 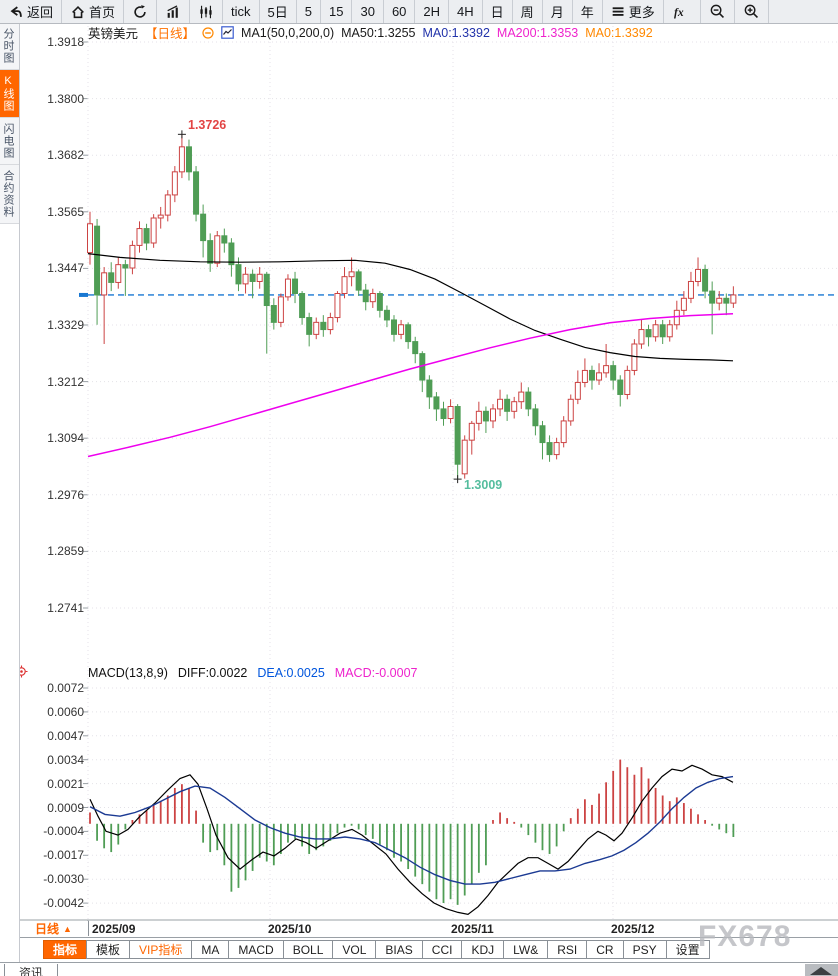 I want to click on indicator-tab-BOLL: BOLL, so click(x=308, y=949).